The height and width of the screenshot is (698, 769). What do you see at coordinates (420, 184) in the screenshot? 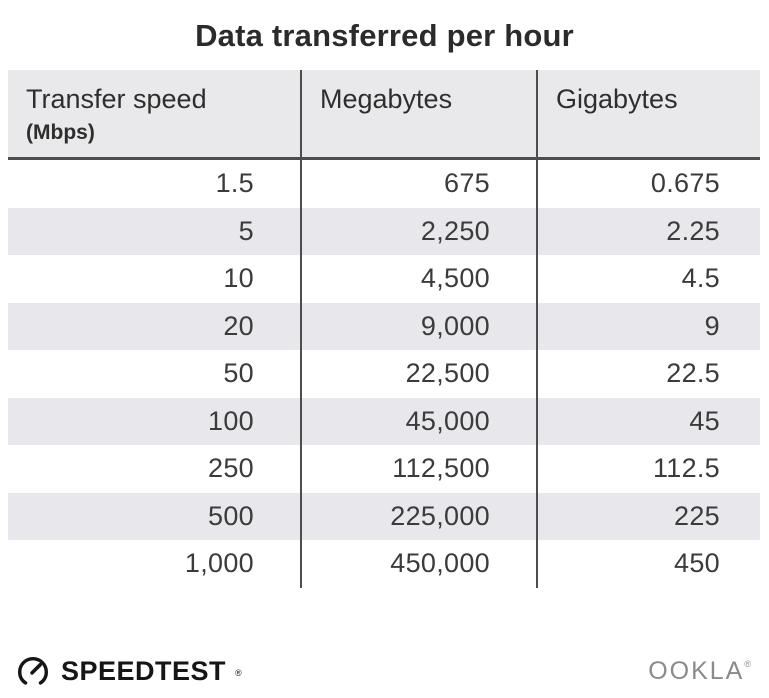
I see `cell-megabytes: 675` at bounding box center [420, 184].